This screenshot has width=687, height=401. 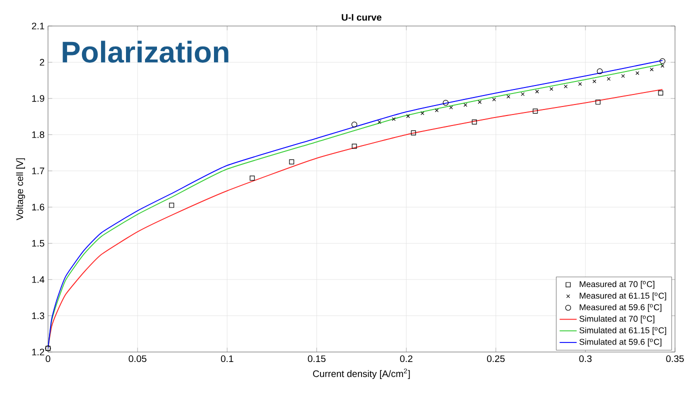 What do you see at coordinates (38, 316) in the screenshot?
I see `y-tick-label: 1.3` at bounding box center [38, 316].